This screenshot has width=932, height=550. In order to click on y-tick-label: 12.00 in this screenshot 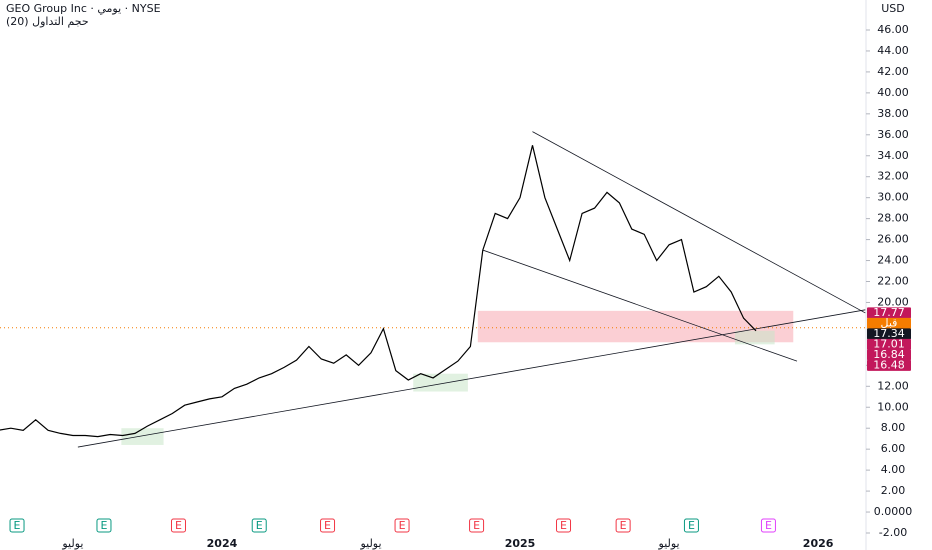, I will do `click(893, 385)`.